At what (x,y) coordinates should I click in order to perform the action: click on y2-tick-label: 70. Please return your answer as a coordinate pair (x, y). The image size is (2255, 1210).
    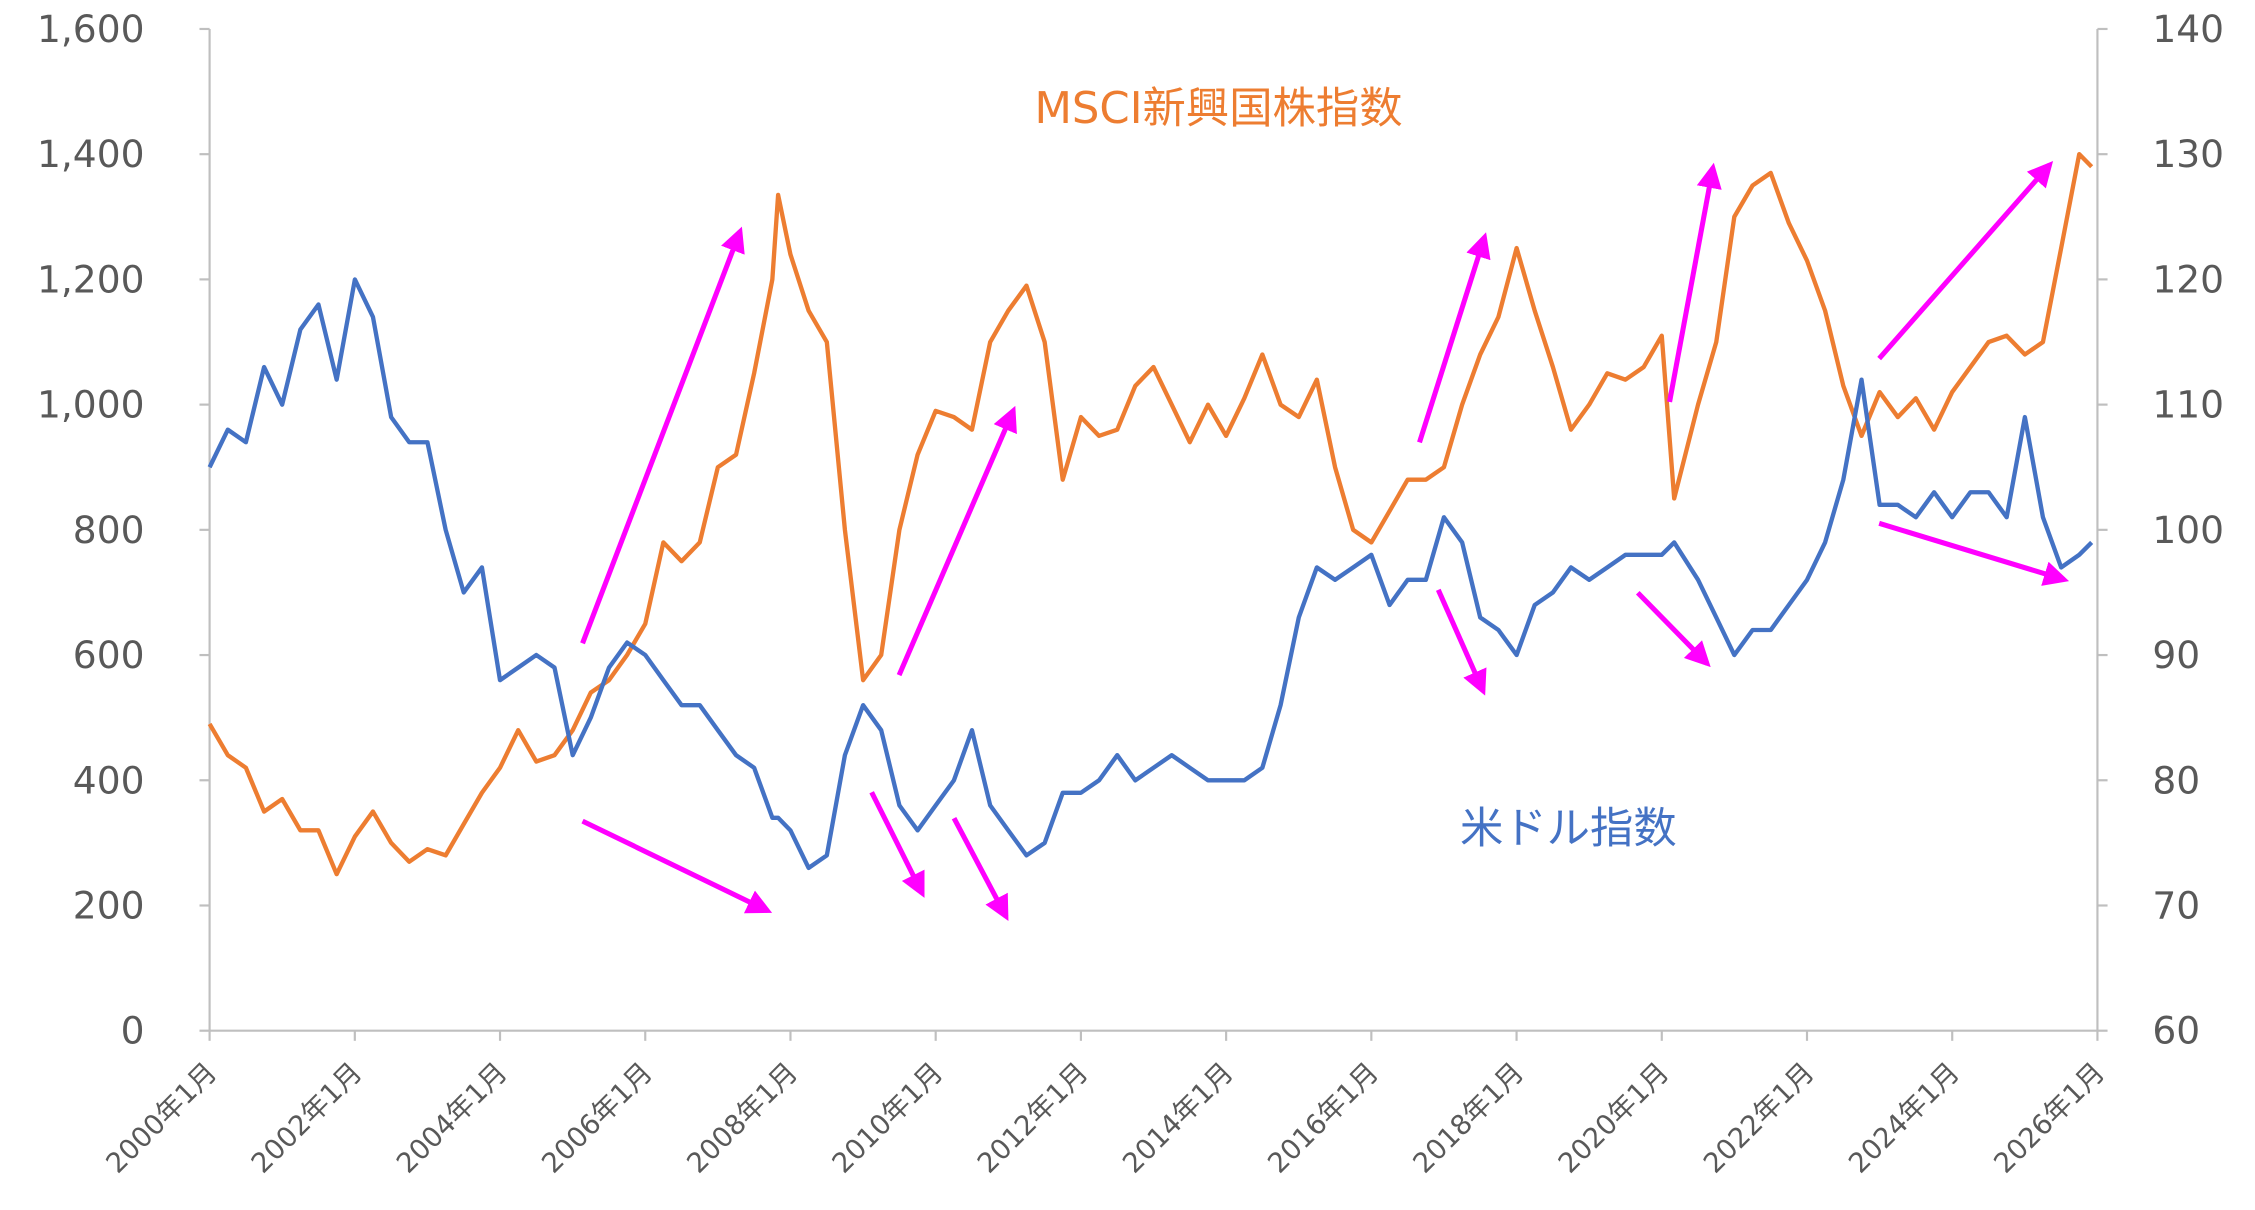
    Looking at the image, I should click on (2176, 905).